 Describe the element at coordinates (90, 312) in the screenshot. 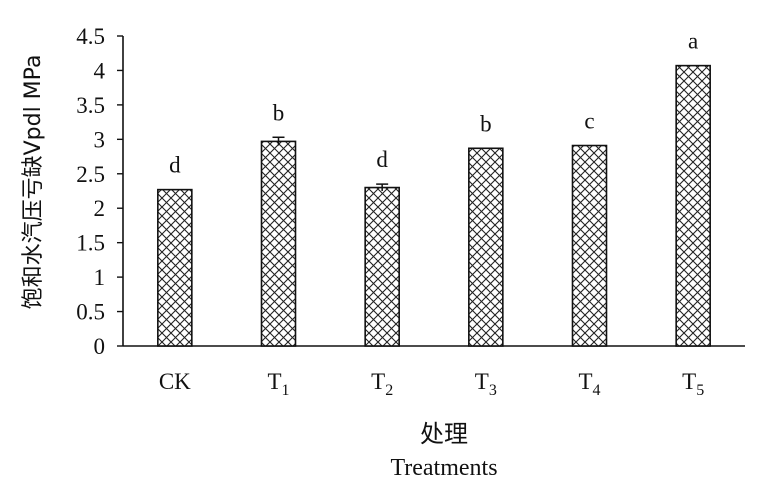

I see `y-tick-label: 0.5` at that location.